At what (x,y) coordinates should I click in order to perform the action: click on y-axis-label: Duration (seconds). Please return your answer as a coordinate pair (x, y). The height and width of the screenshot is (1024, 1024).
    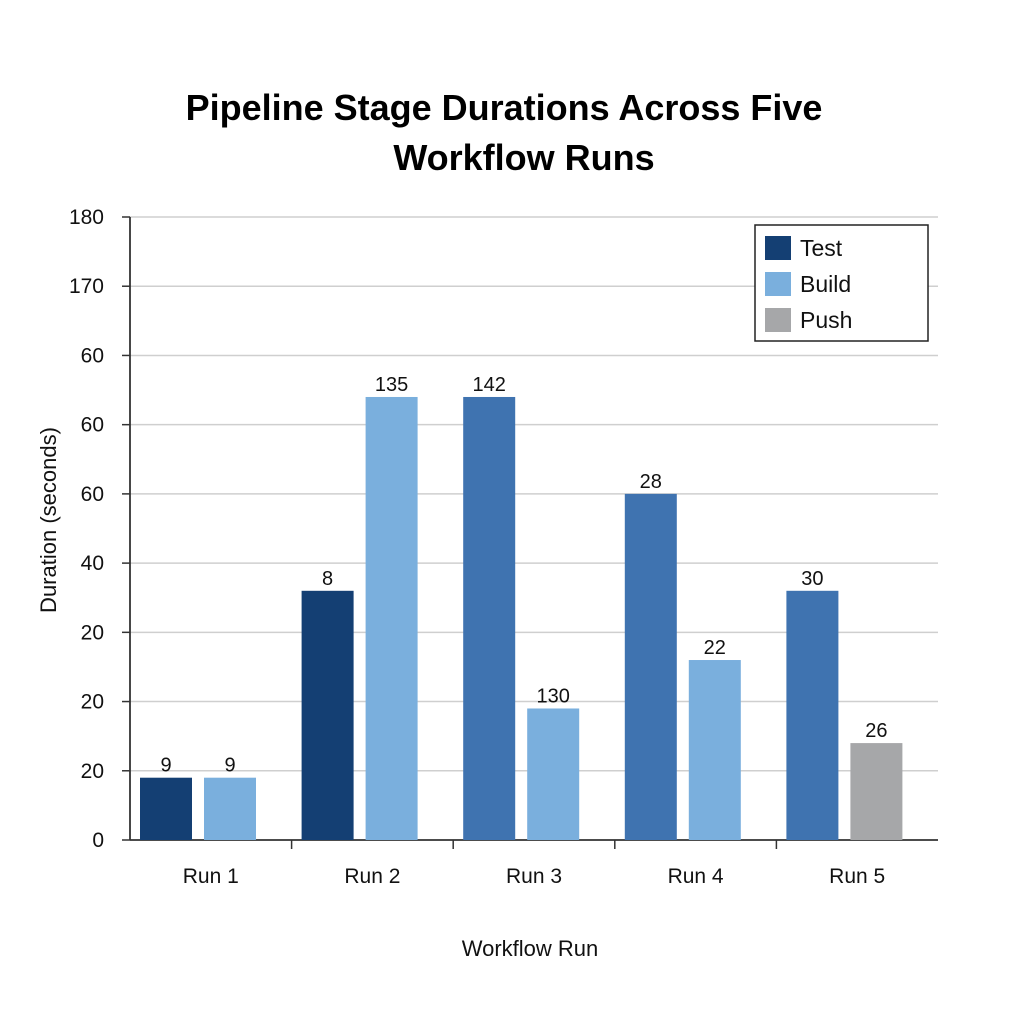
    Looking at the image, I should click on (48, 520).